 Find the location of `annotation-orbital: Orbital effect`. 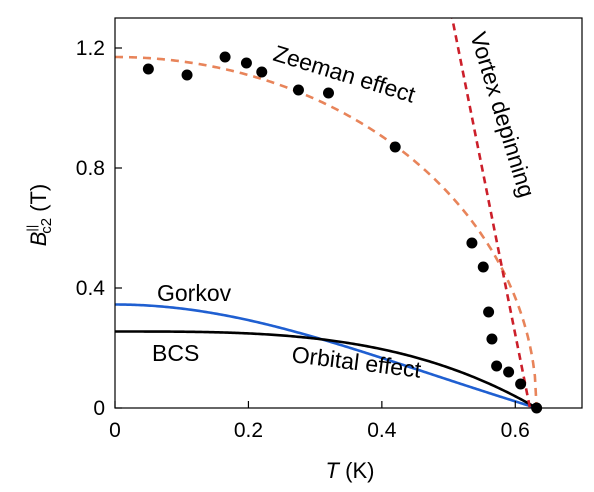

annotation-orbital: Orbital effect is located at coordinates (356, 362).